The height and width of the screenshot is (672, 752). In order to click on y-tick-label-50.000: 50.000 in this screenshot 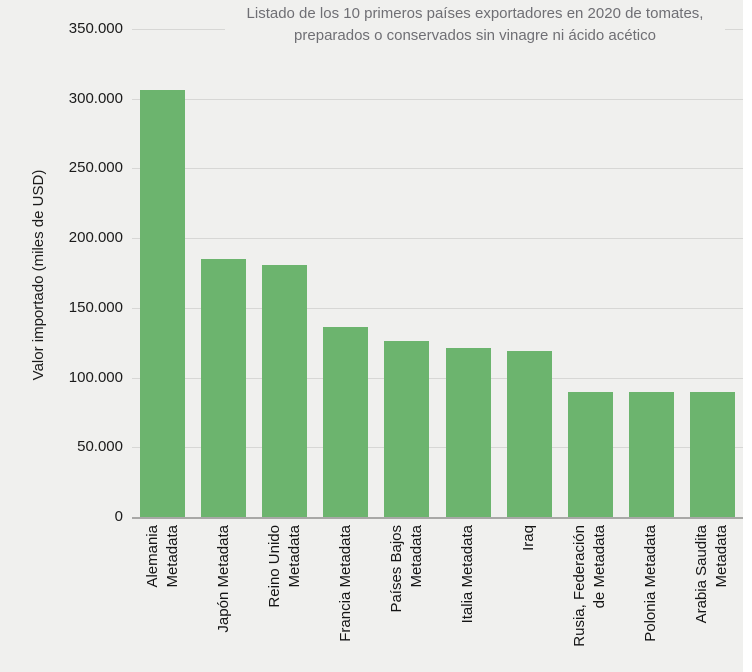, I will do `click(100, 446)`.